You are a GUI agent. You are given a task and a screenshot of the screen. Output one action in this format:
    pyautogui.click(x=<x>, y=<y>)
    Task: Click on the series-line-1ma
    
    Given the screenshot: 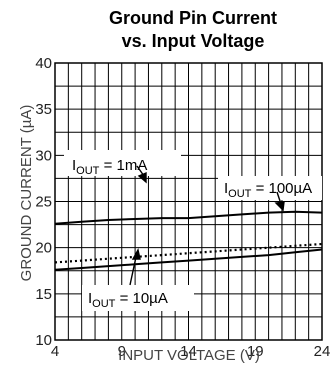 What is the action you would take?
    pyautogui.click(x=188, y=217)
    